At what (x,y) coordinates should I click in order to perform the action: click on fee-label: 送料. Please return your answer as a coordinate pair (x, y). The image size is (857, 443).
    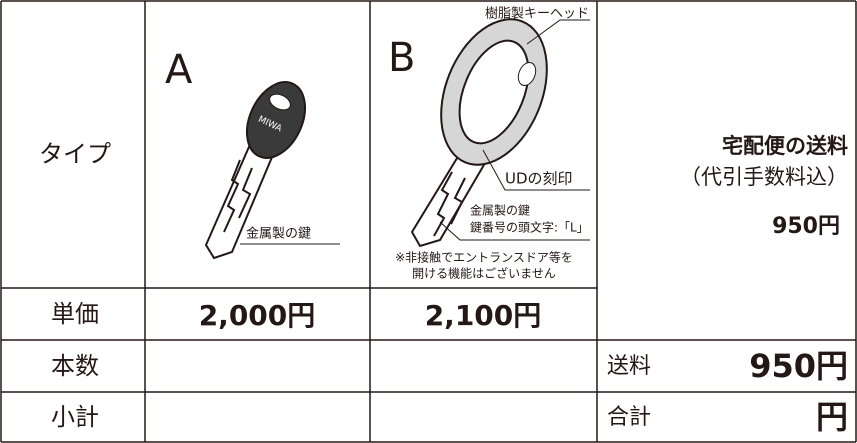
    Looking at the image, I should click on (629, 366).